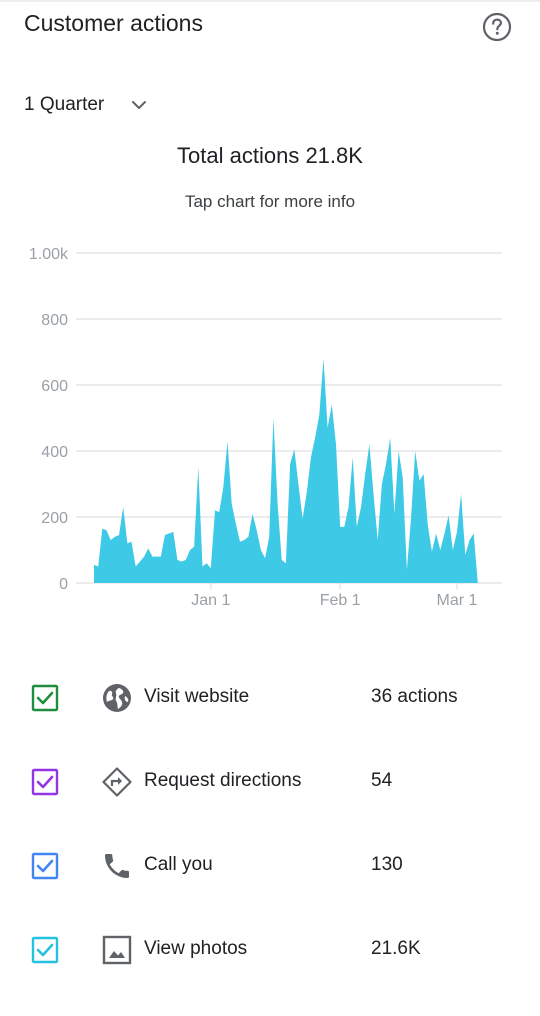 The width and height of the screenshot is (540, 1016). What do you see at coordinates (45, 698) in the screenshot?
I see `visit-website-checkbox` at bounding box center [45, 698].